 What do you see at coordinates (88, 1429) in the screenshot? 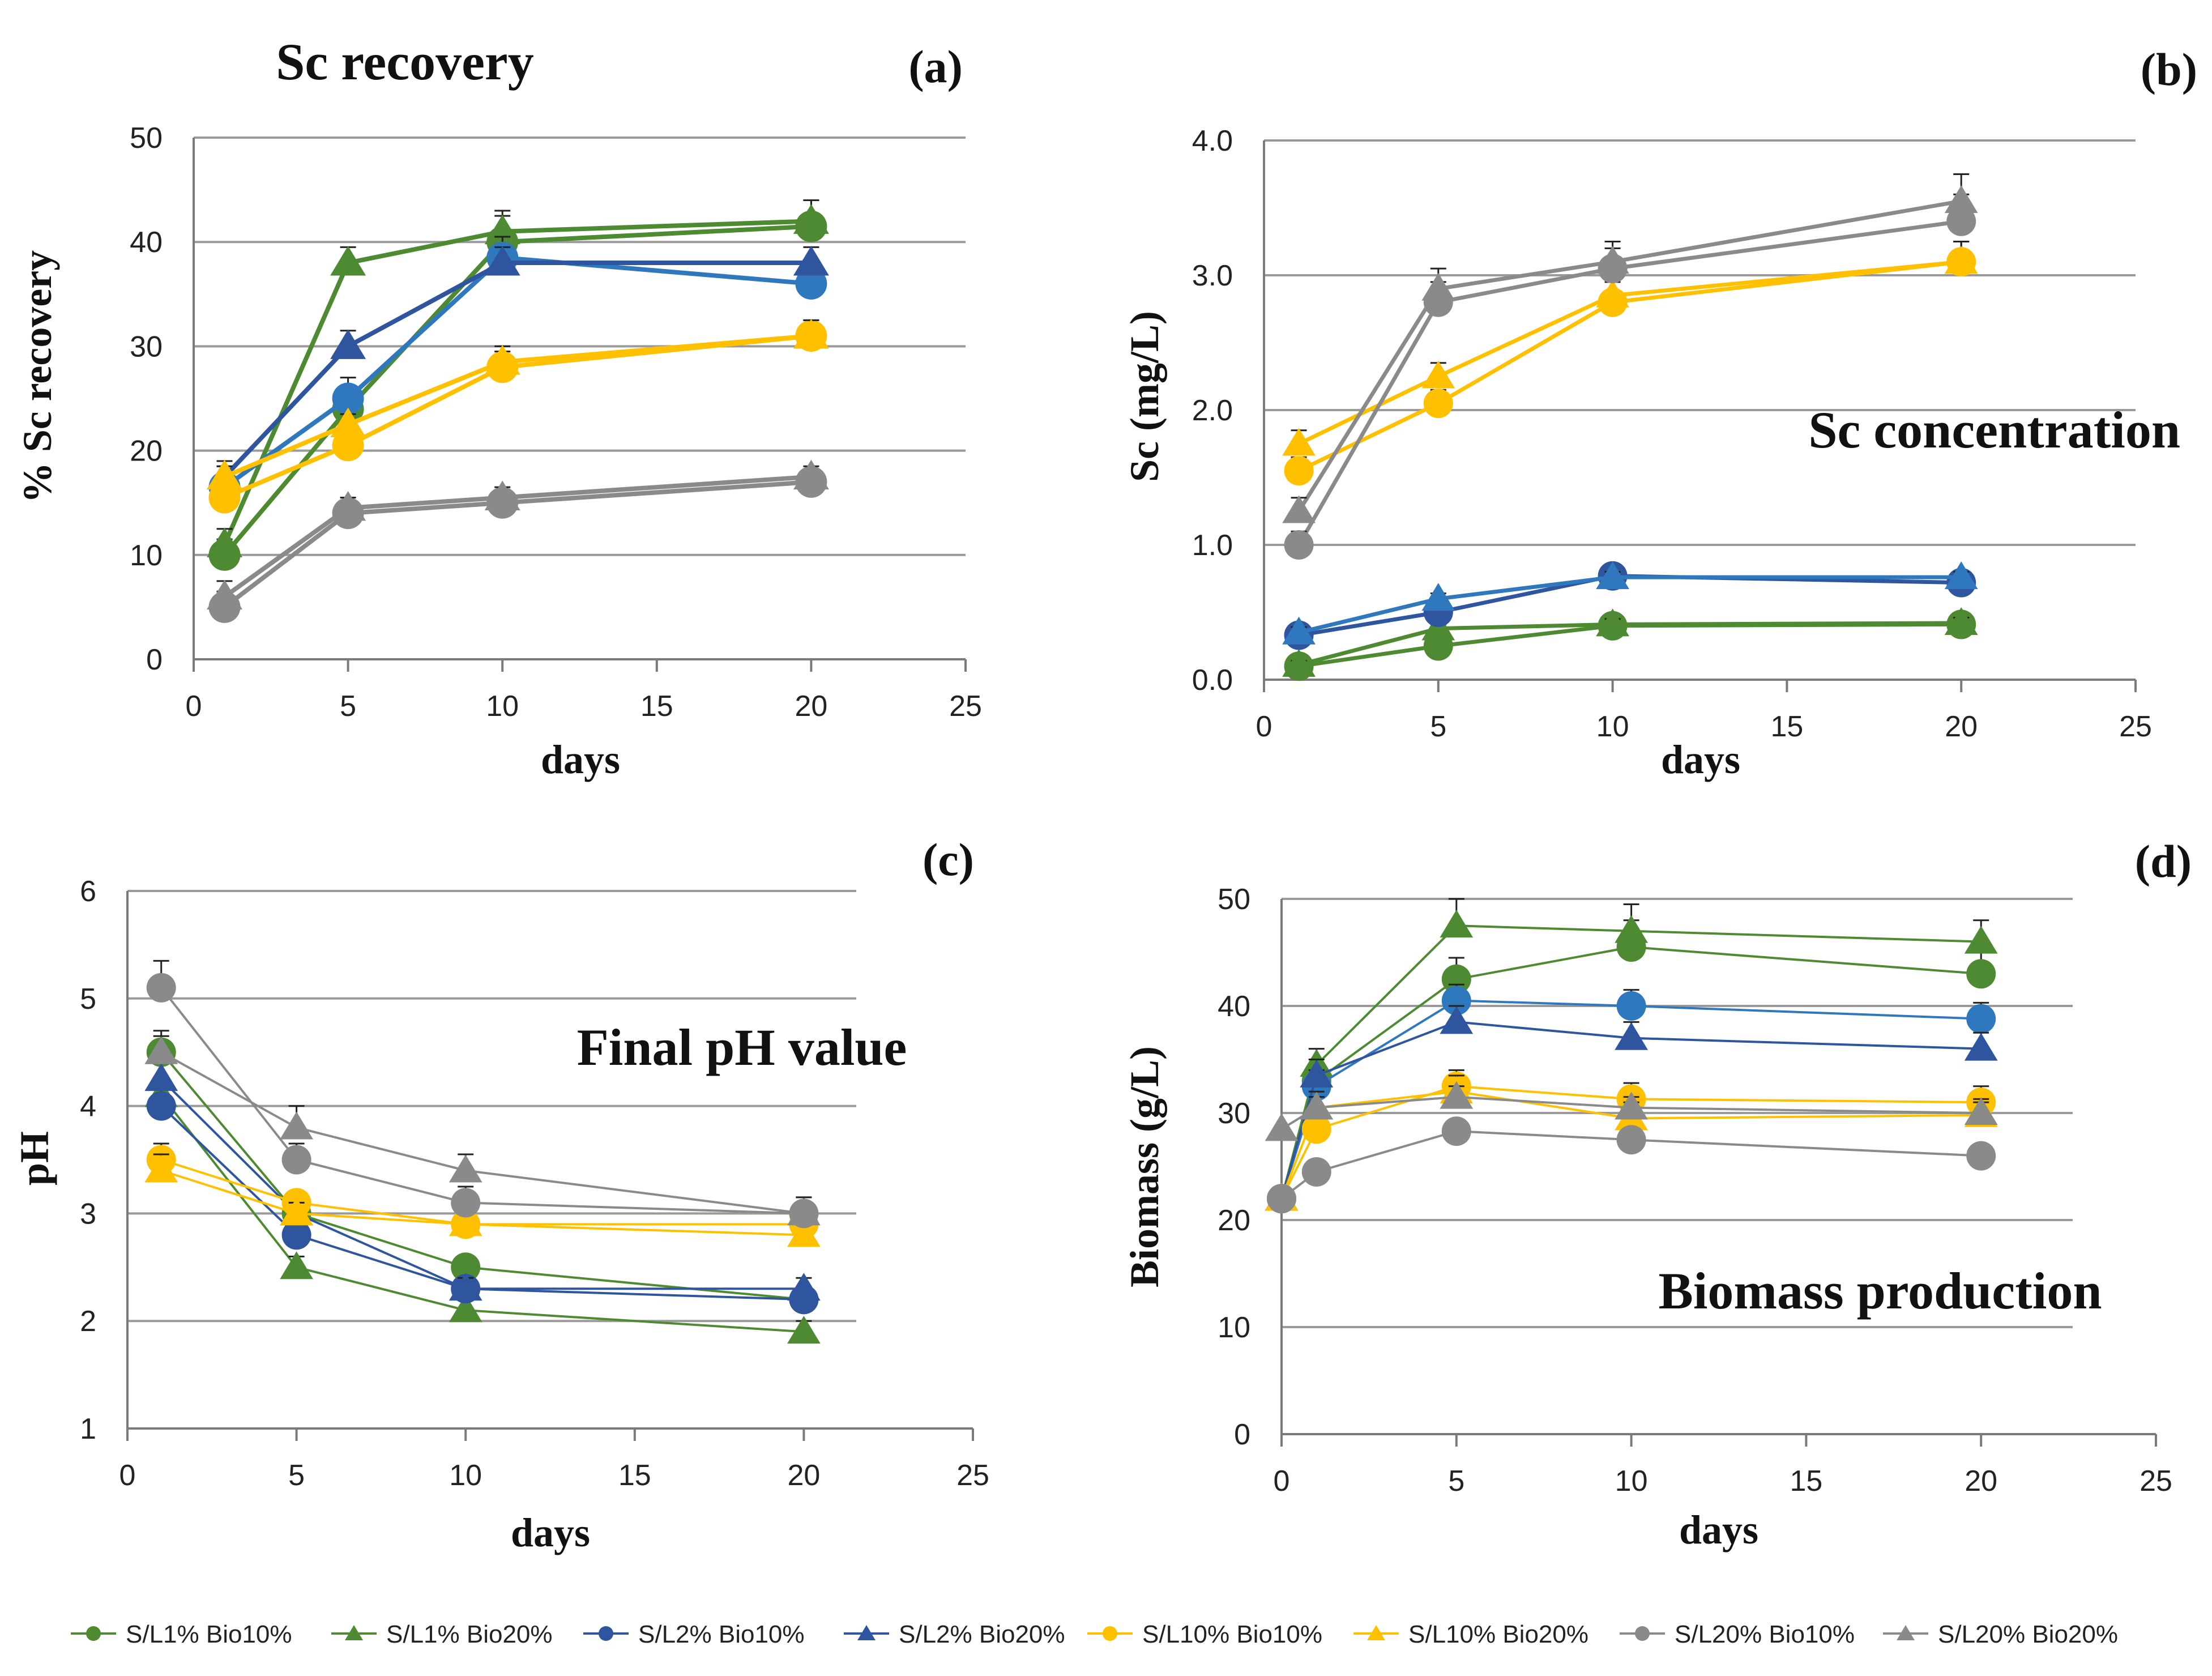
I see `y-tick-label: 1` at bounding box center [88, 1429].